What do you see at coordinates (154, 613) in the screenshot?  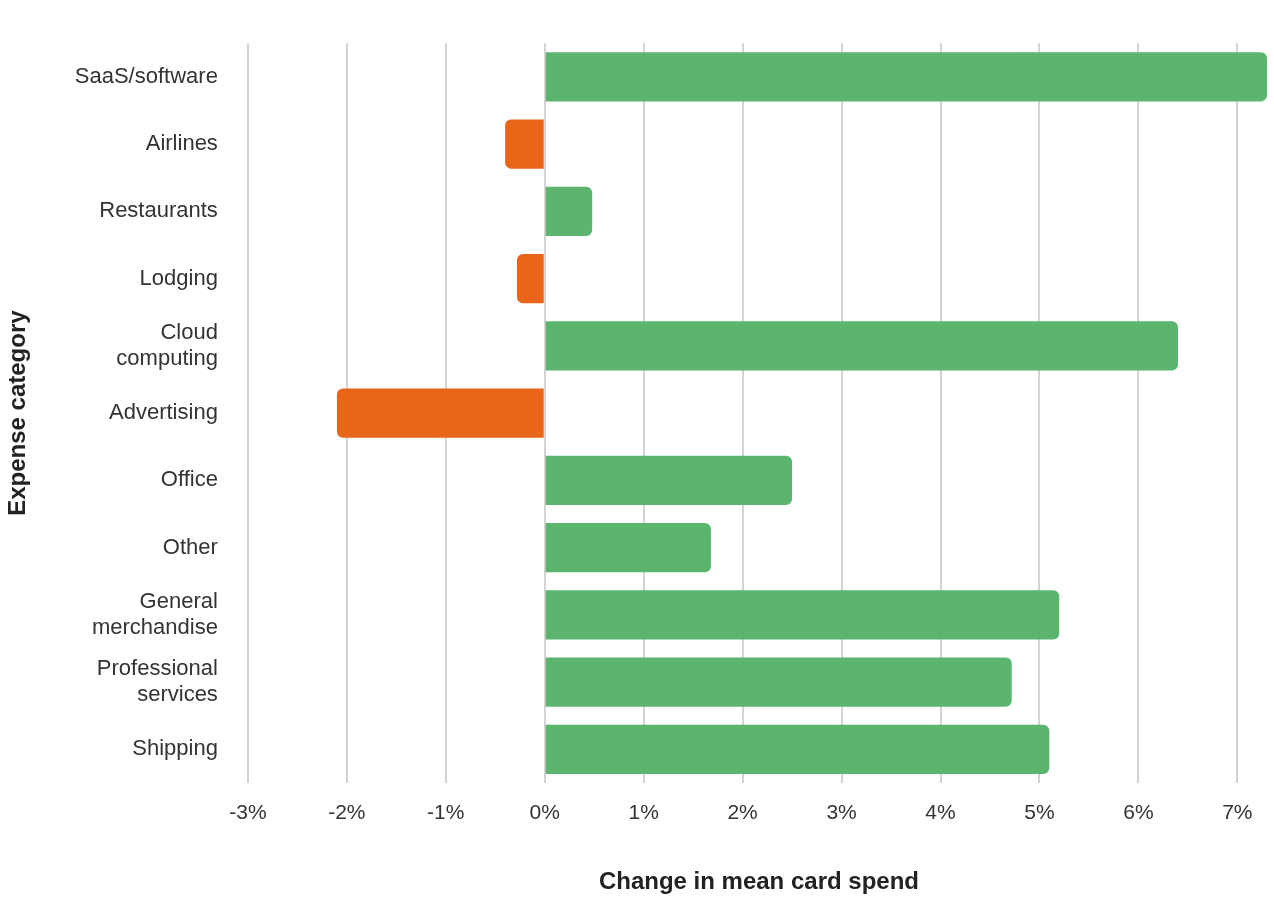 I see `y-tick-label: General merchandise` at bounding box center [154, 613].